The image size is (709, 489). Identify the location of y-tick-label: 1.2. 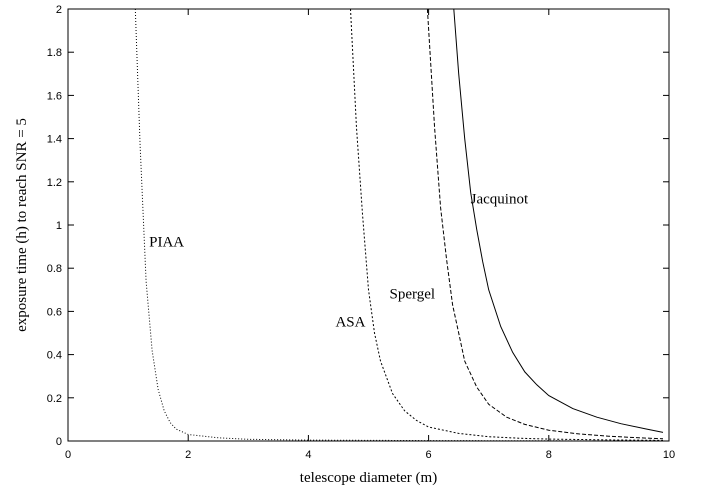
(54, 183).